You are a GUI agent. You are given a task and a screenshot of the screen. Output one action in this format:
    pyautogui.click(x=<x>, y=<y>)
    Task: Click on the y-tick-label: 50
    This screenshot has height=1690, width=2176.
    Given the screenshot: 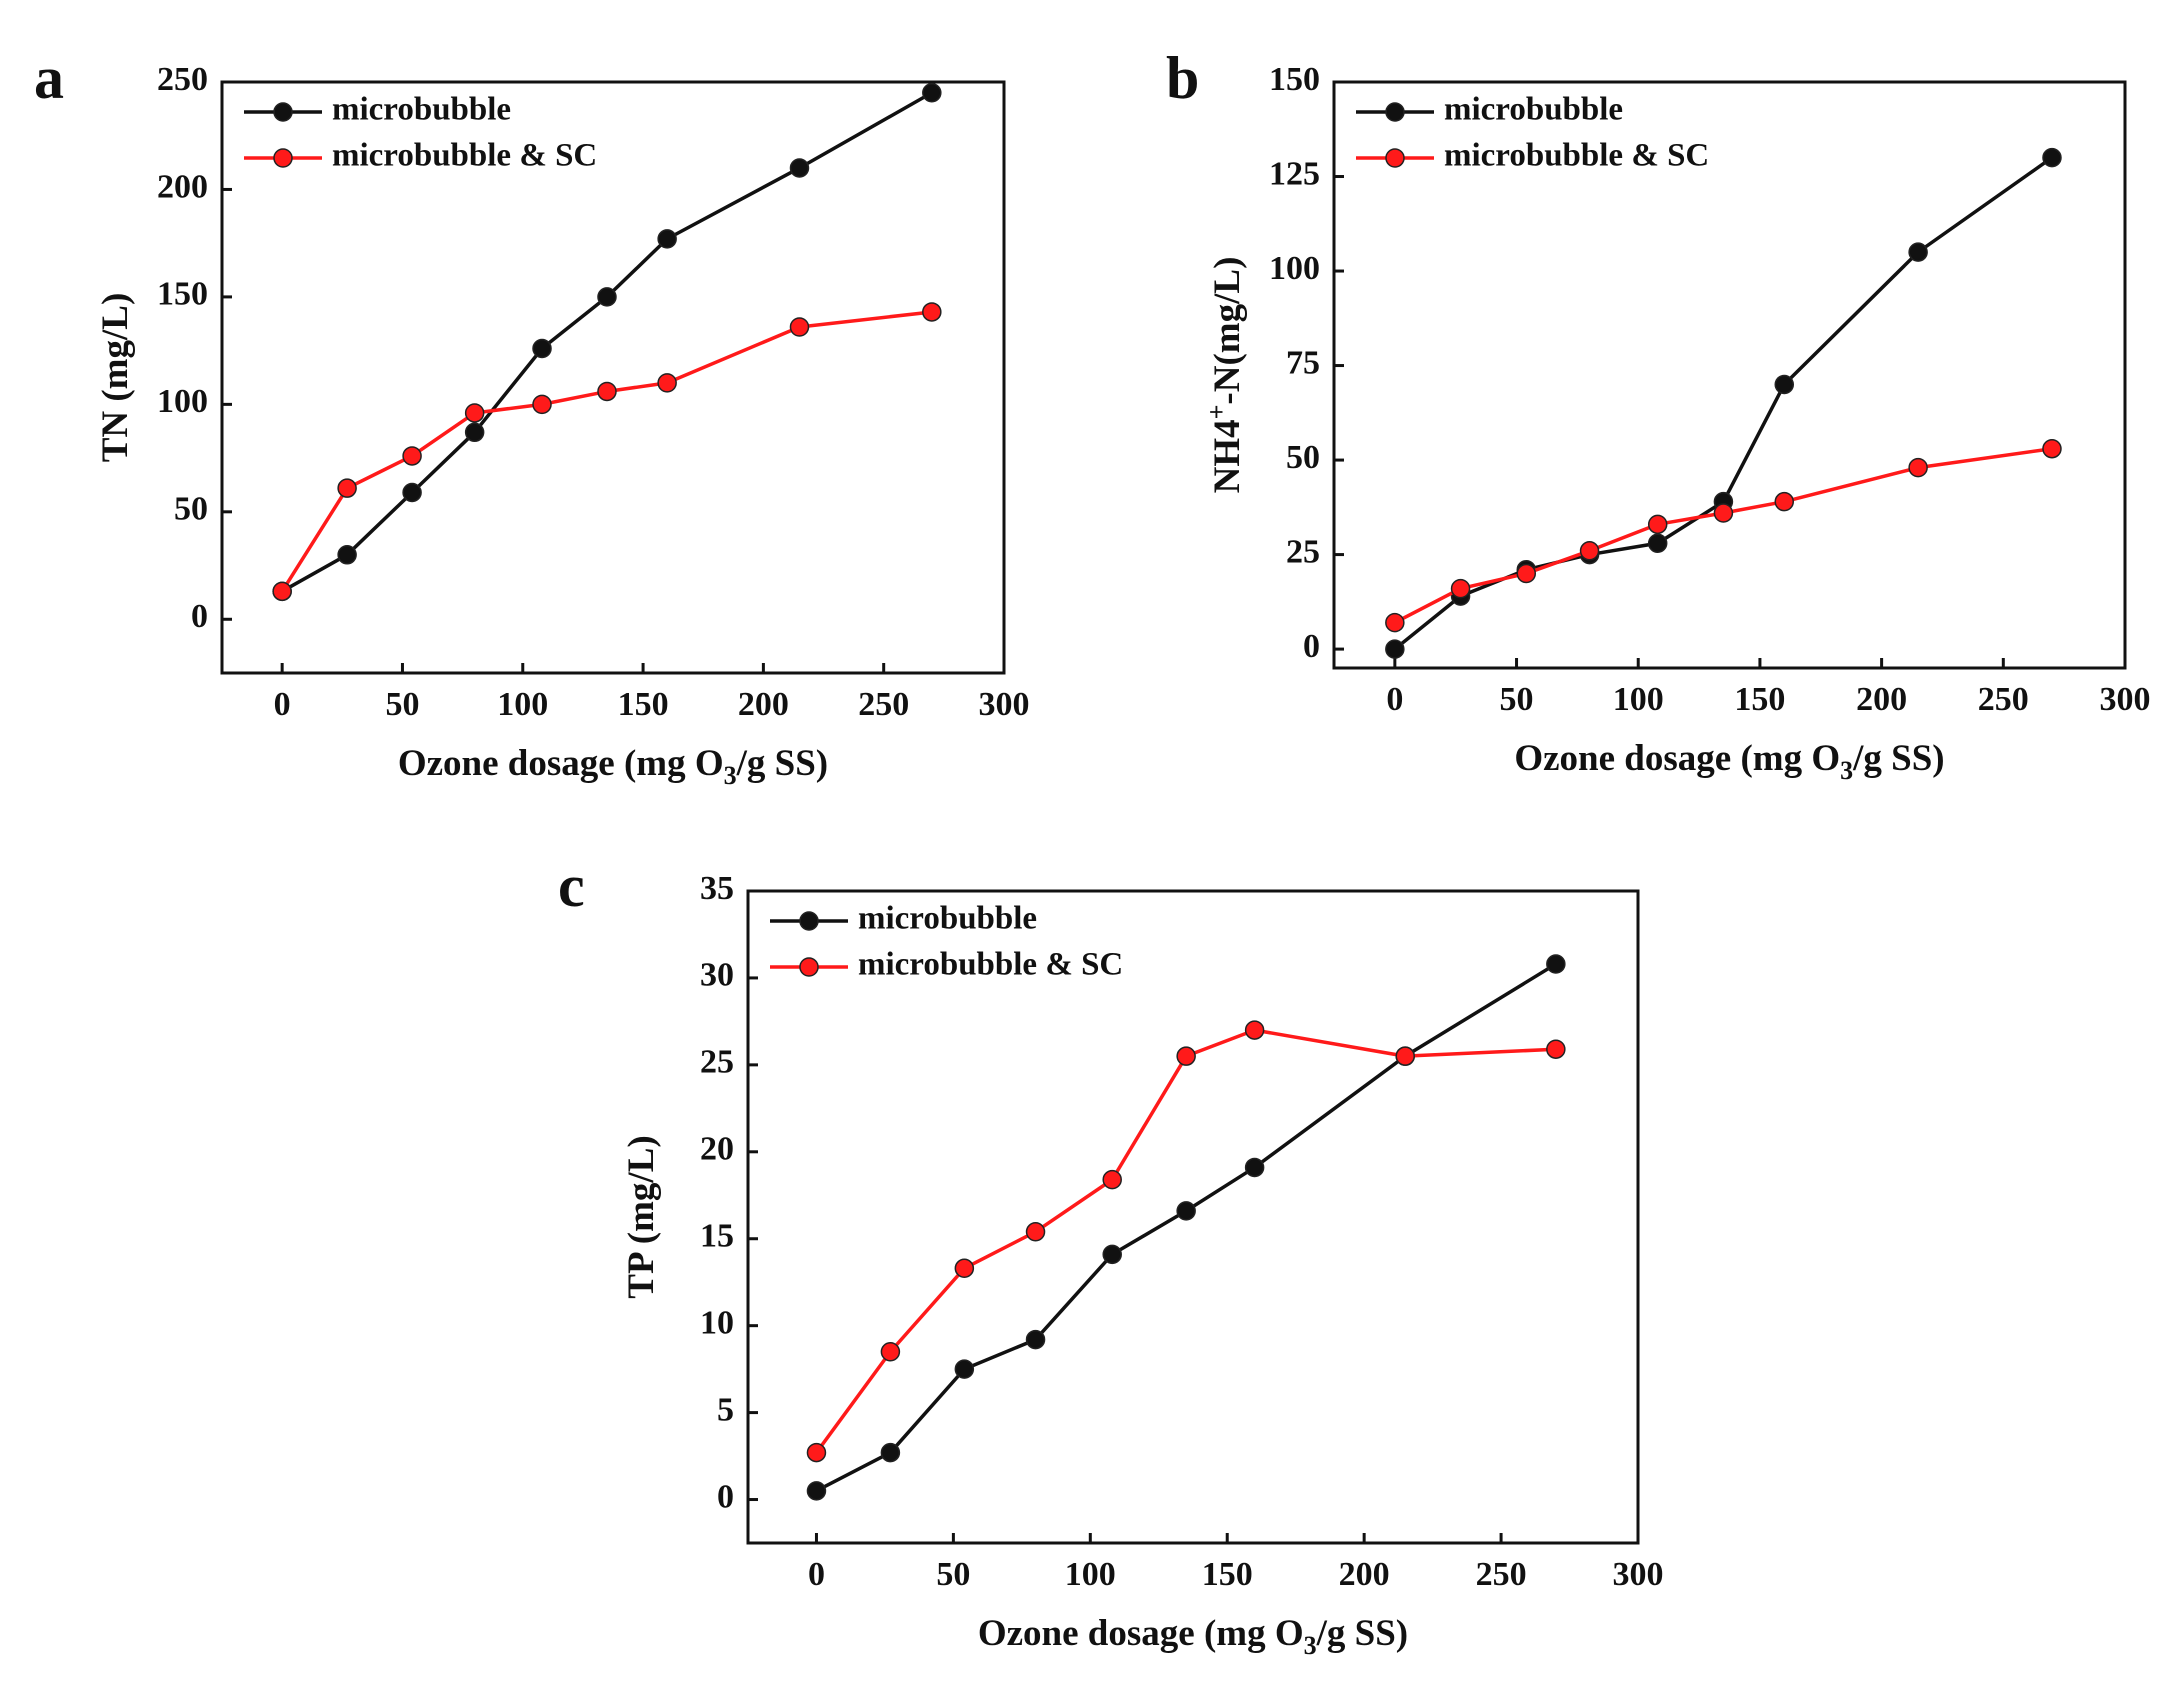 What is the action you would take?
    pyautogui.click(x=1303, y=457)
    